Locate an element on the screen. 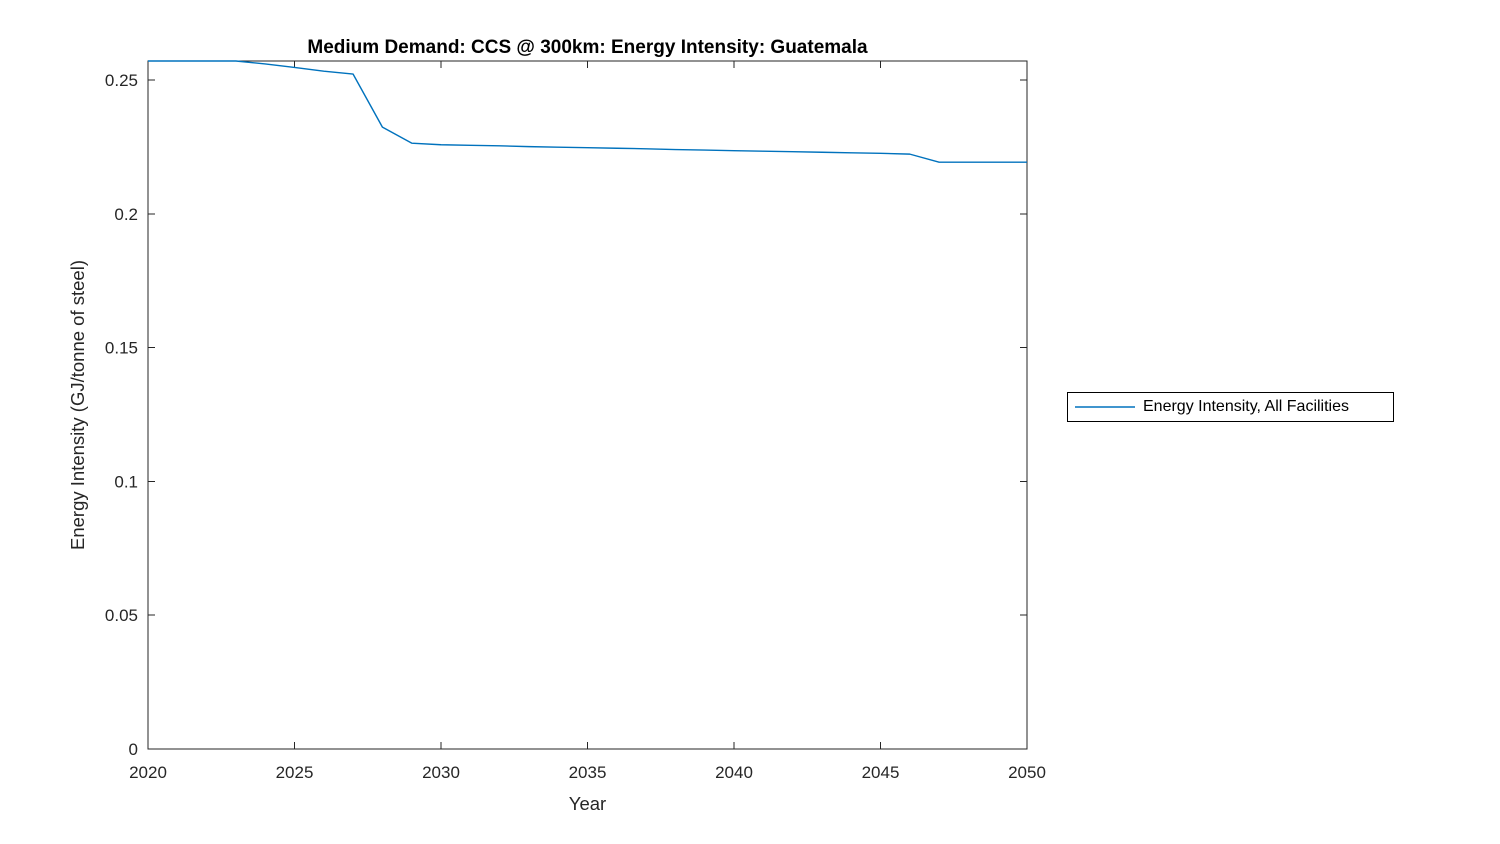 The image size is (1500, 844). x-tick-label: 2020 is located at coordinates (148, 772).